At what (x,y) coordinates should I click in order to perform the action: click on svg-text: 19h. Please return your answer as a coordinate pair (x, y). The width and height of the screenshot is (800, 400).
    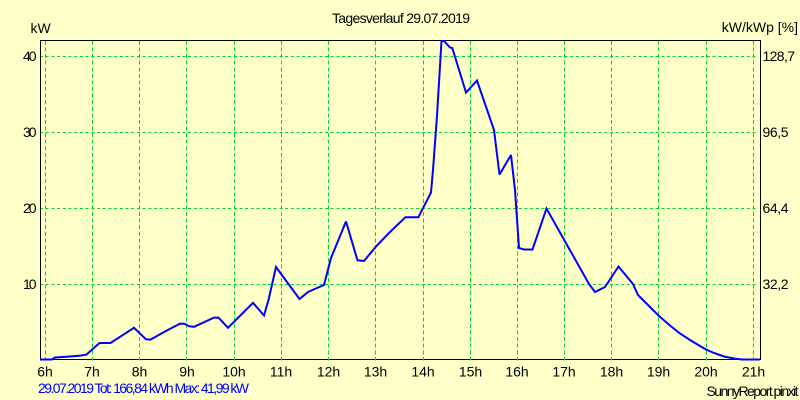
    Looking at the image, I should click on (658, 372).